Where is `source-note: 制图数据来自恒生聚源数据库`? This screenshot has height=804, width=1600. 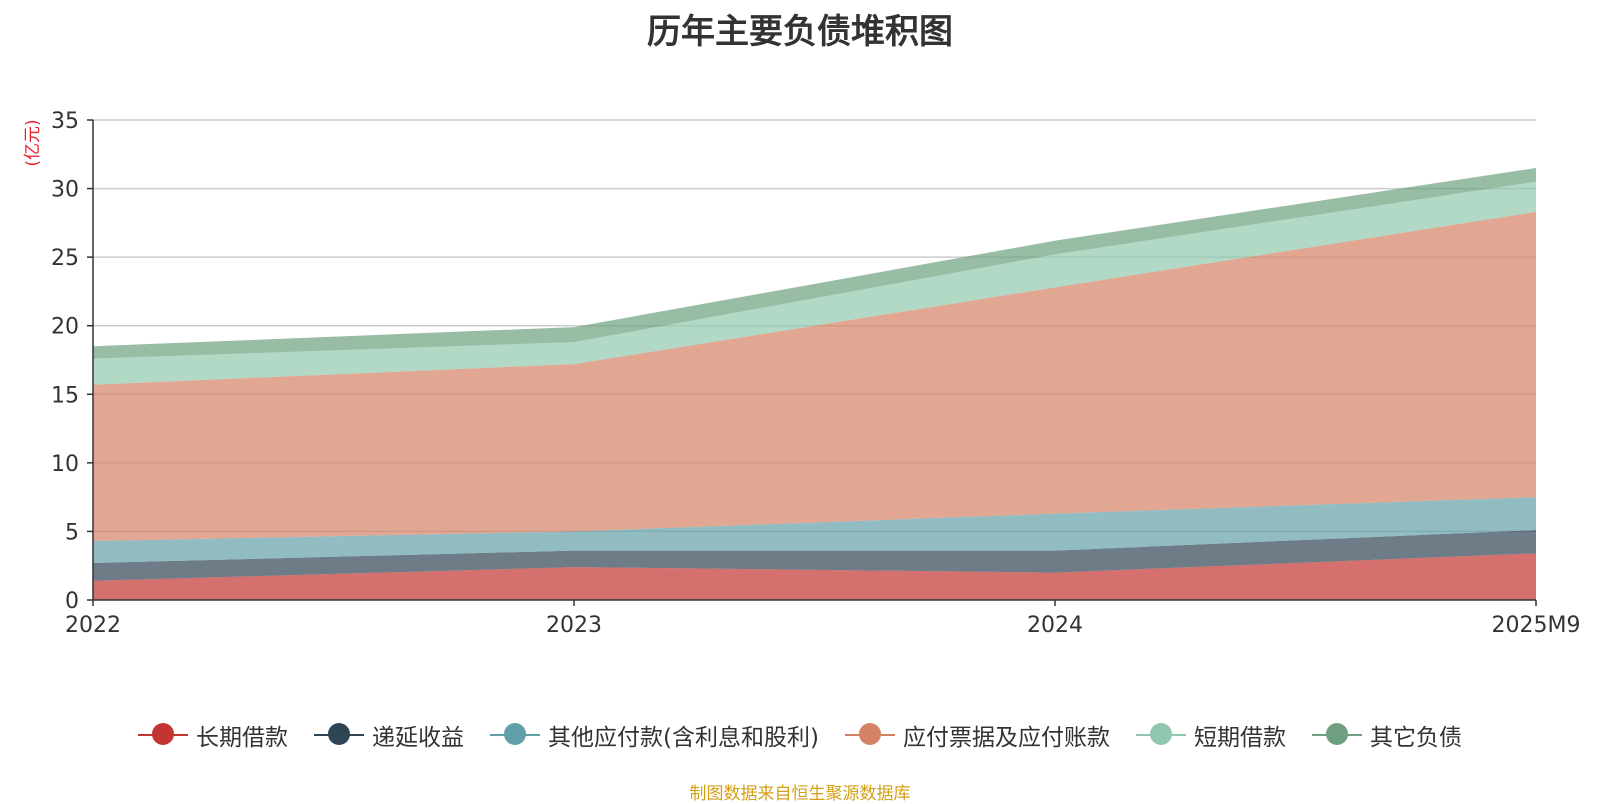
source-note: 制图数据来自恒生聚源数据库 is located at coordinates (800, 794).